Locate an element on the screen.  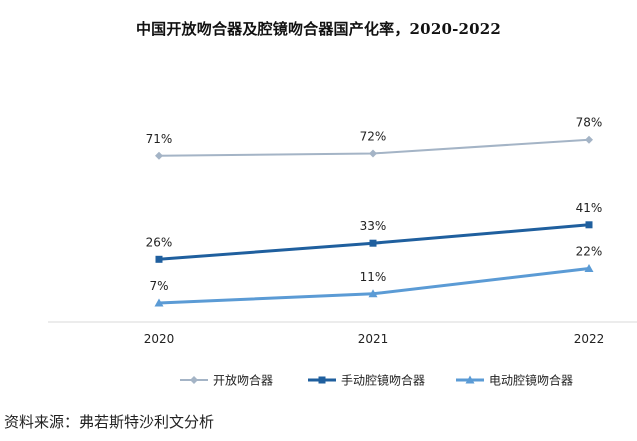
data-label: 72% is located at coordinates (373, 137).